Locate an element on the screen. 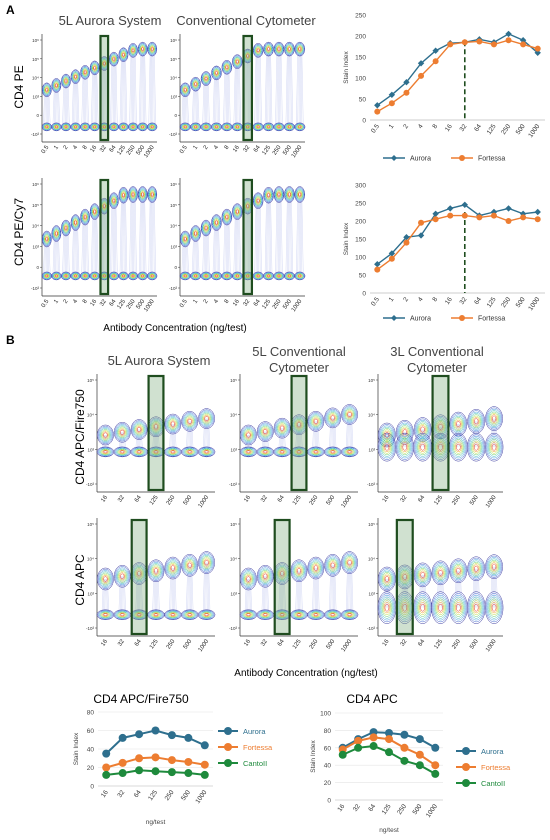 The height and width of the screenshot is (840, 550). y-tick-label: 0 is located at coordinates (175, 267).